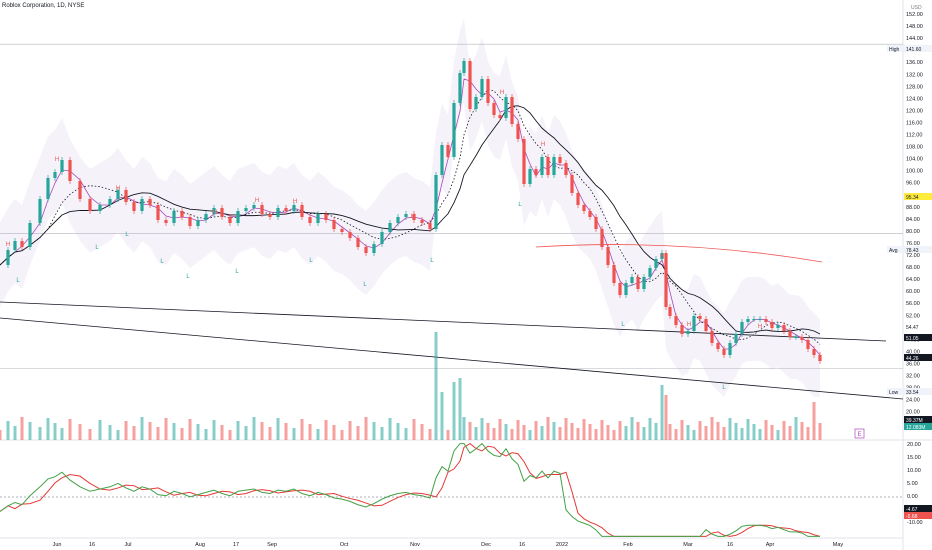  What do you see at coordinates (912, 198) in the screenshot?
I see `price-badge-value: 95.34` at bounding box center [912, 198].